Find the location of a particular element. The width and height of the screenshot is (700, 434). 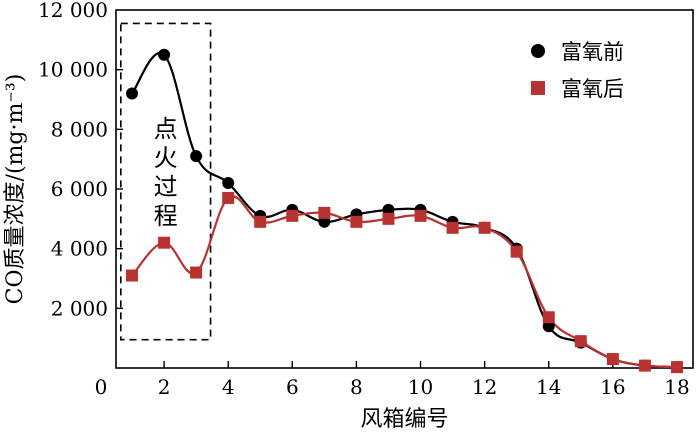

ignition-process-label: 火 is located at coordinates (166, 158).